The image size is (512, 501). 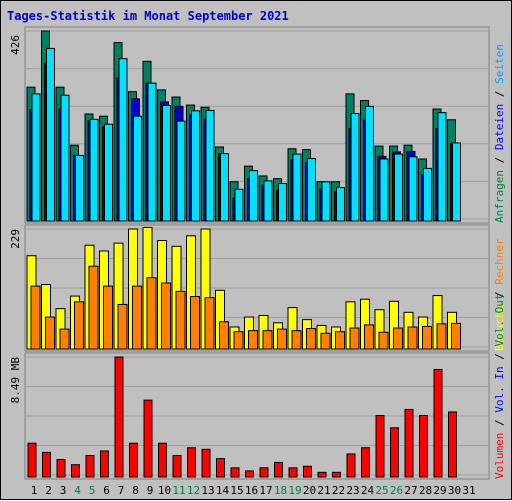 What do you see at coordinates (106, 490) in the screenshot?
I see `x-tick-label-day-6: 6` at bounding box center [106, 490].